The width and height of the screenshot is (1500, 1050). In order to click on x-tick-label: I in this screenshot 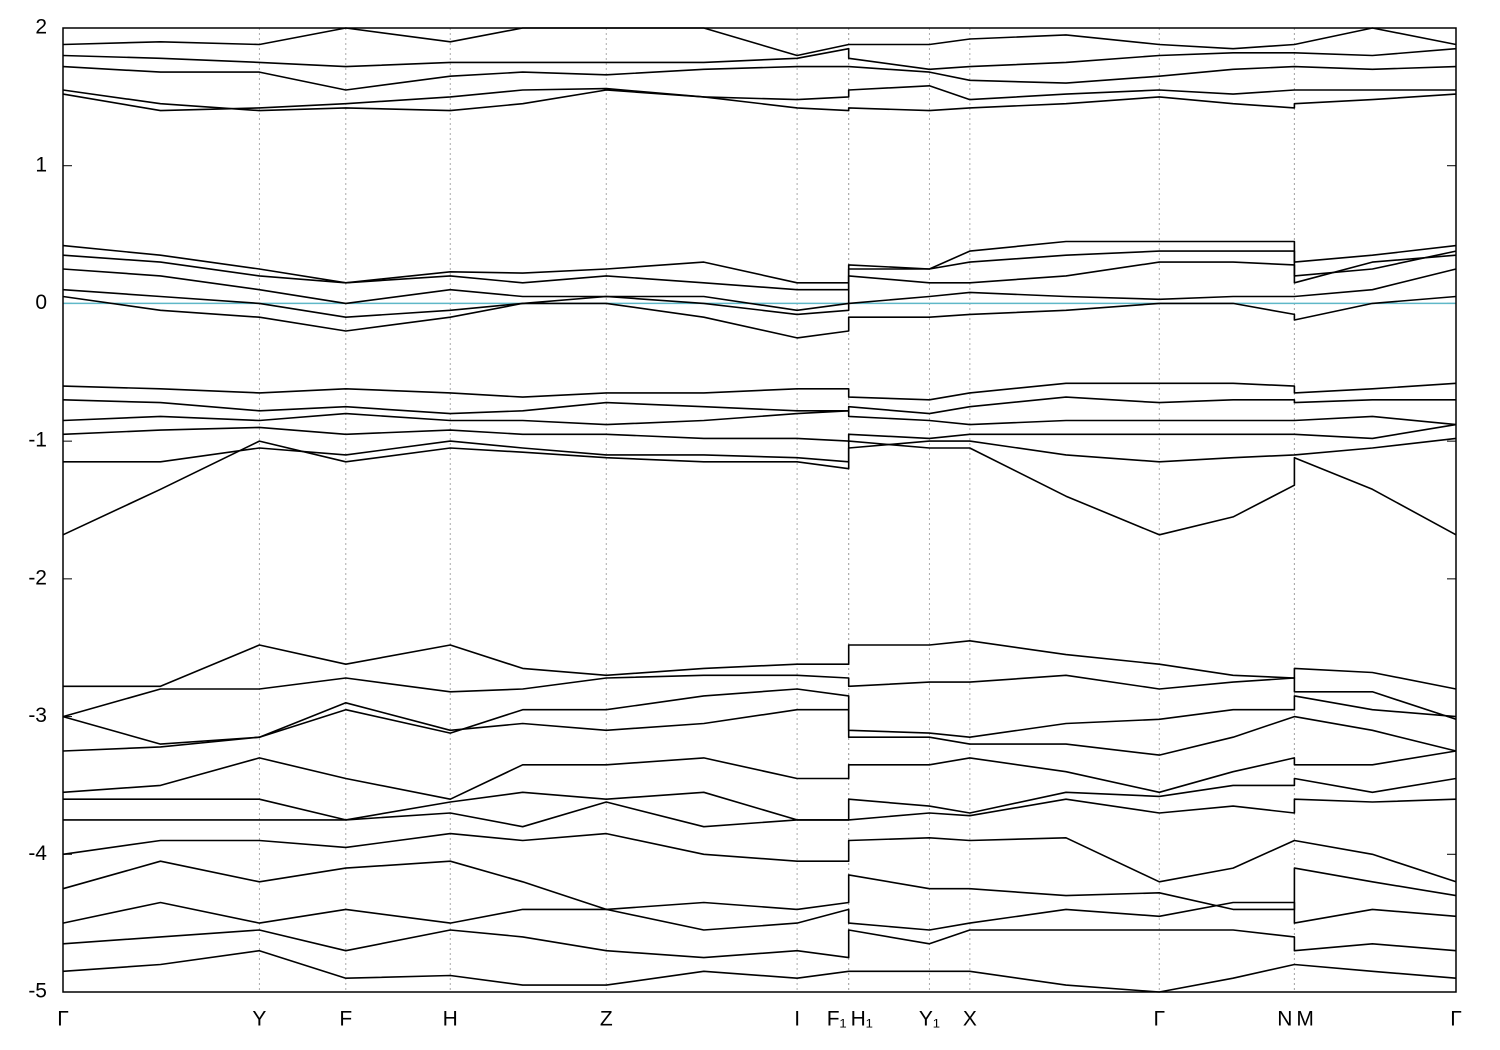, I will do `click(797, 1019)`.